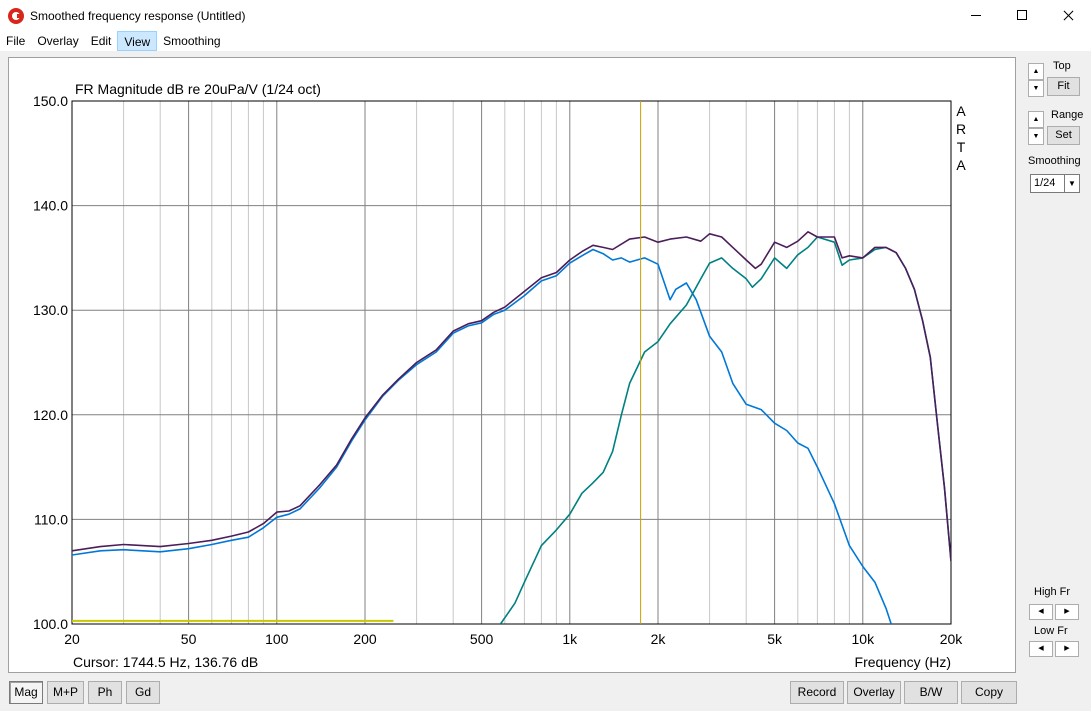 Image resolution: width=1091 pixels, height=711 pixels. What do you see at coordinates (1036, 136) in the screenshot?
I see `range-down-icon: ▼` at bounding box center [1036, 136].